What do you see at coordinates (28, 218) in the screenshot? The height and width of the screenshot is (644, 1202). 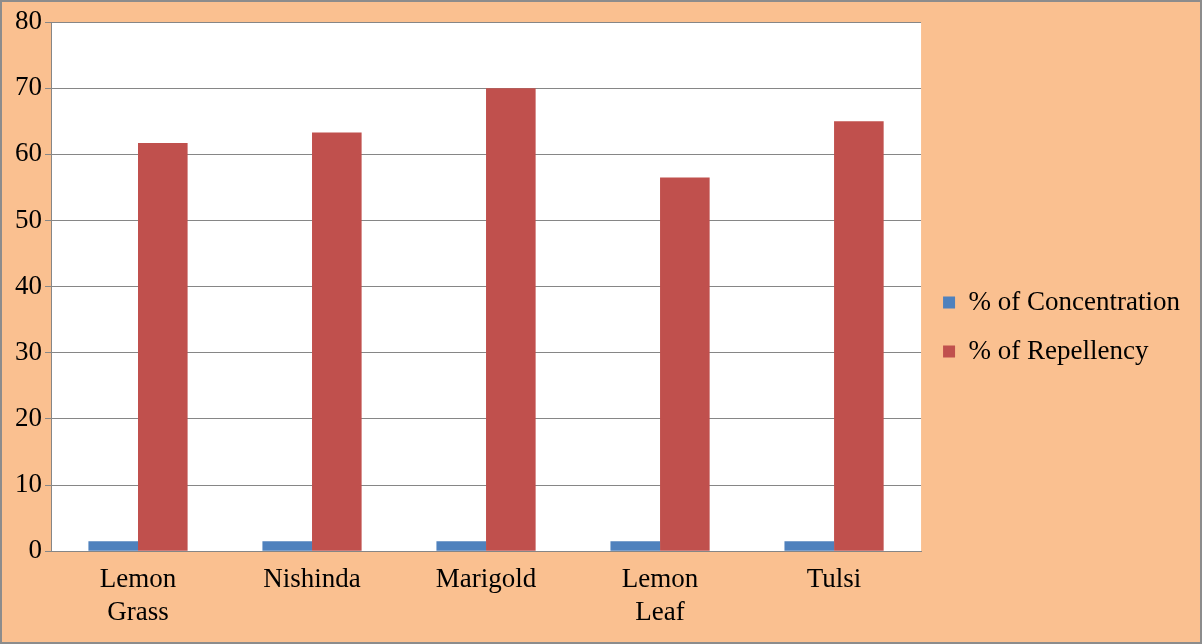 I see `y-tick-label: 50` at bounding box center [28, 218].